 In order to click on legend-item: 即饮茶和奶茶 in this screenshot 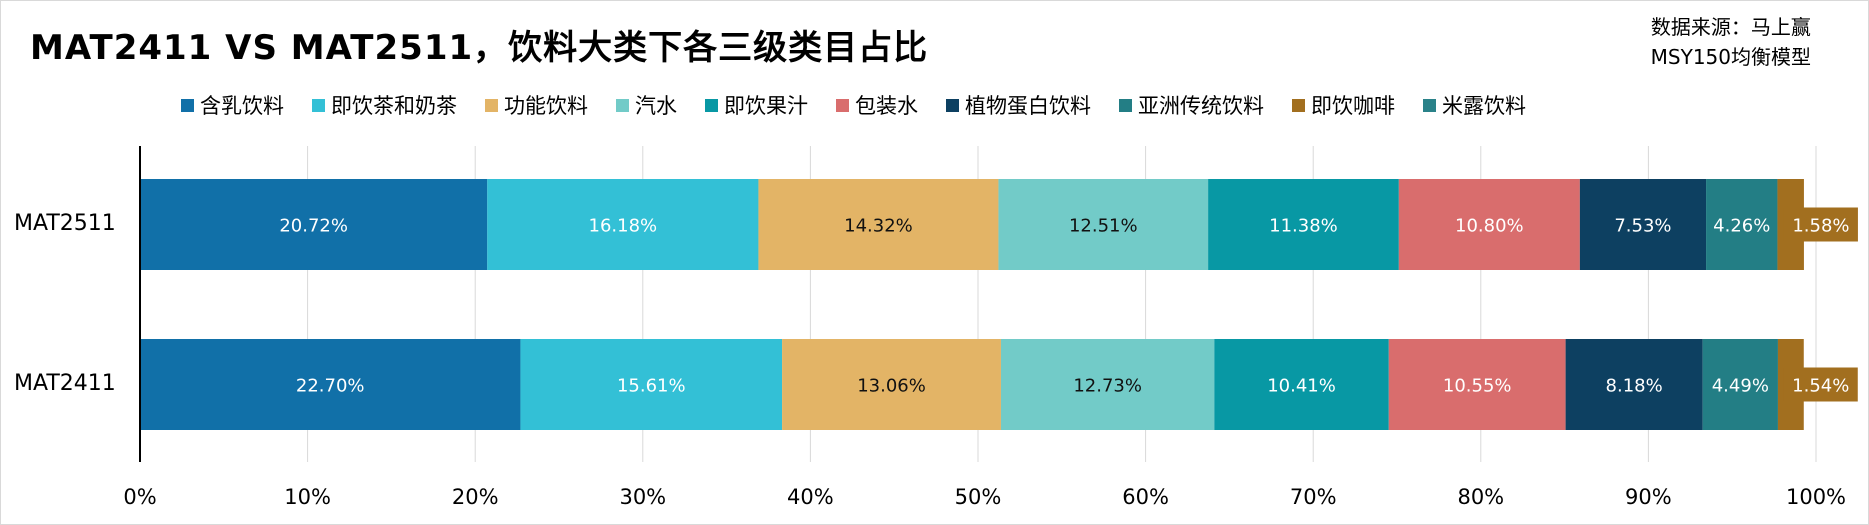, I will do `click(384, 105)`.